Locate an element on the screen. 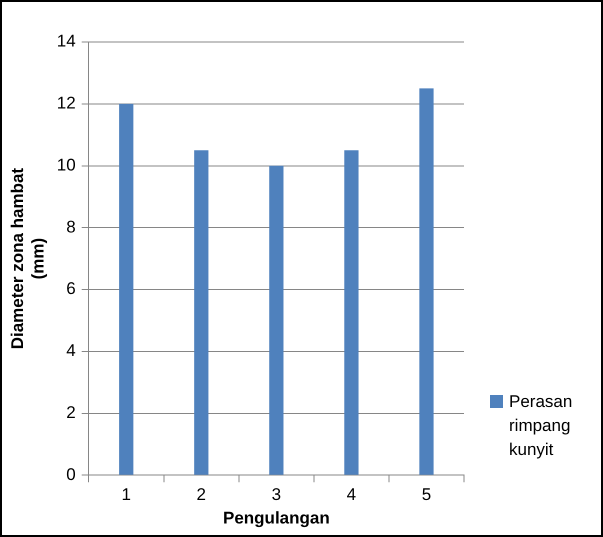 The image size is (603, 537). y-tick-label: 12 is located at coordinates (66, 103).